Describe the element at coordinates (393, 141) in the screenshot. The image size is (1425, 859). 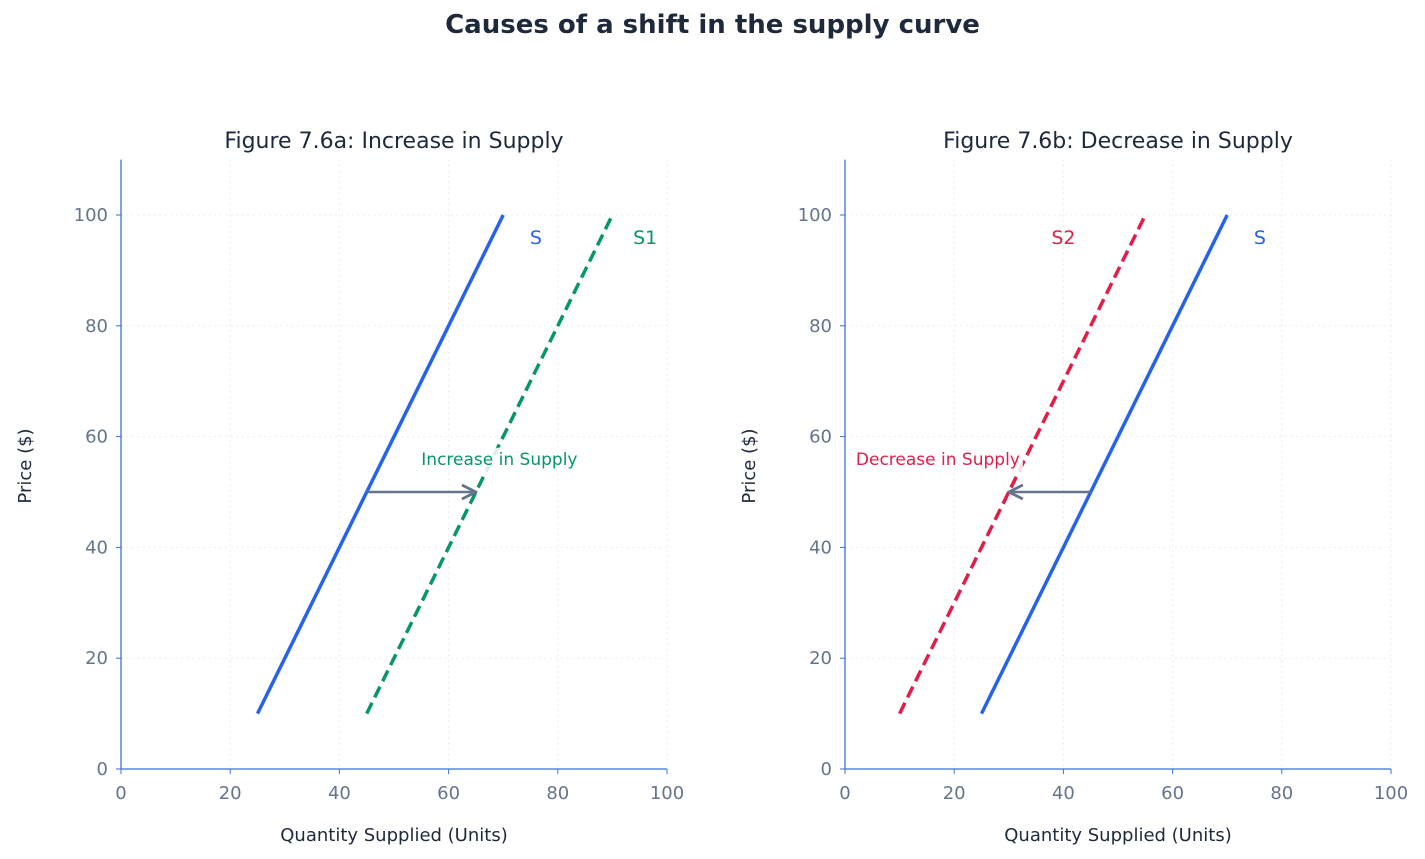
I see `subplot-title: Figure 7.6a: Increase in Supply` at that location.